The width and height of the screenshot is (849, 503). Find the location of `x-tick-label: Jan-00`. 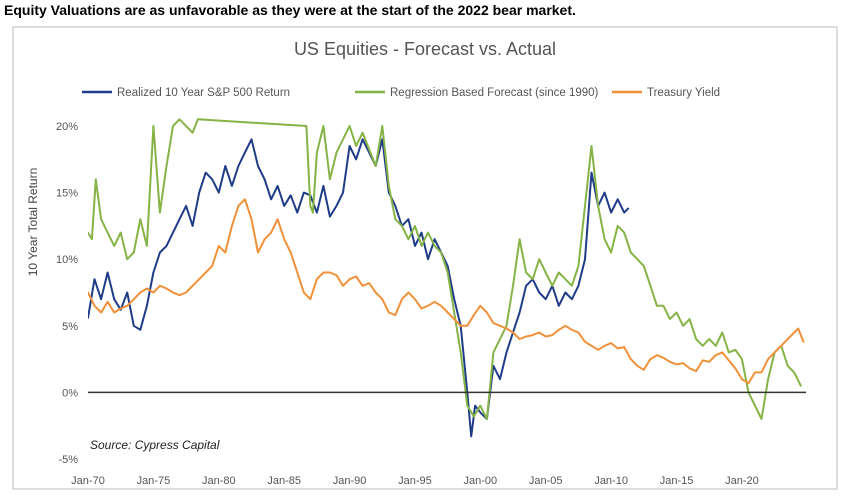

x-tick-label: Jan-00 is located at coordinates (481, 481).